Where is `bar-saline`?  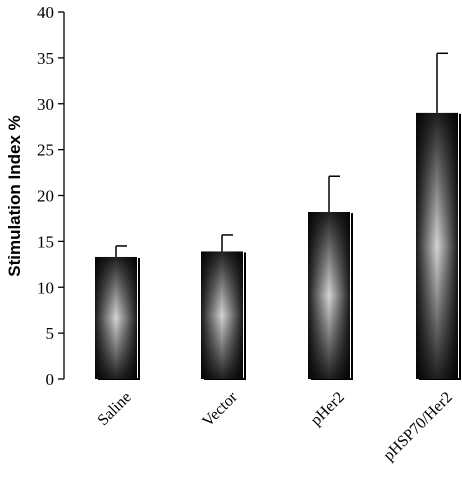 bar-saline is located at coordinates (117, 318).